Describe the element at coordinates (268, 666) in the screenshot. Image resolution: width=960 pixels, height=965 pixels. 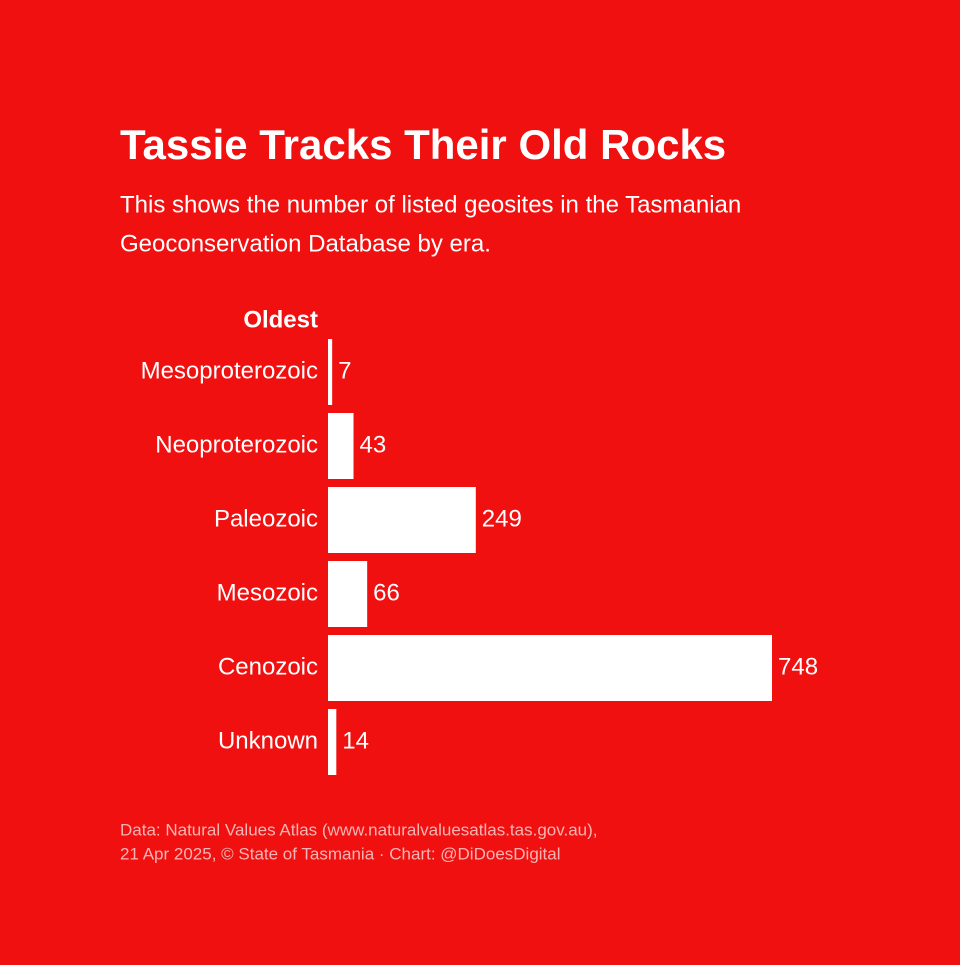
I see `category-label: Cenozoic` at that location.